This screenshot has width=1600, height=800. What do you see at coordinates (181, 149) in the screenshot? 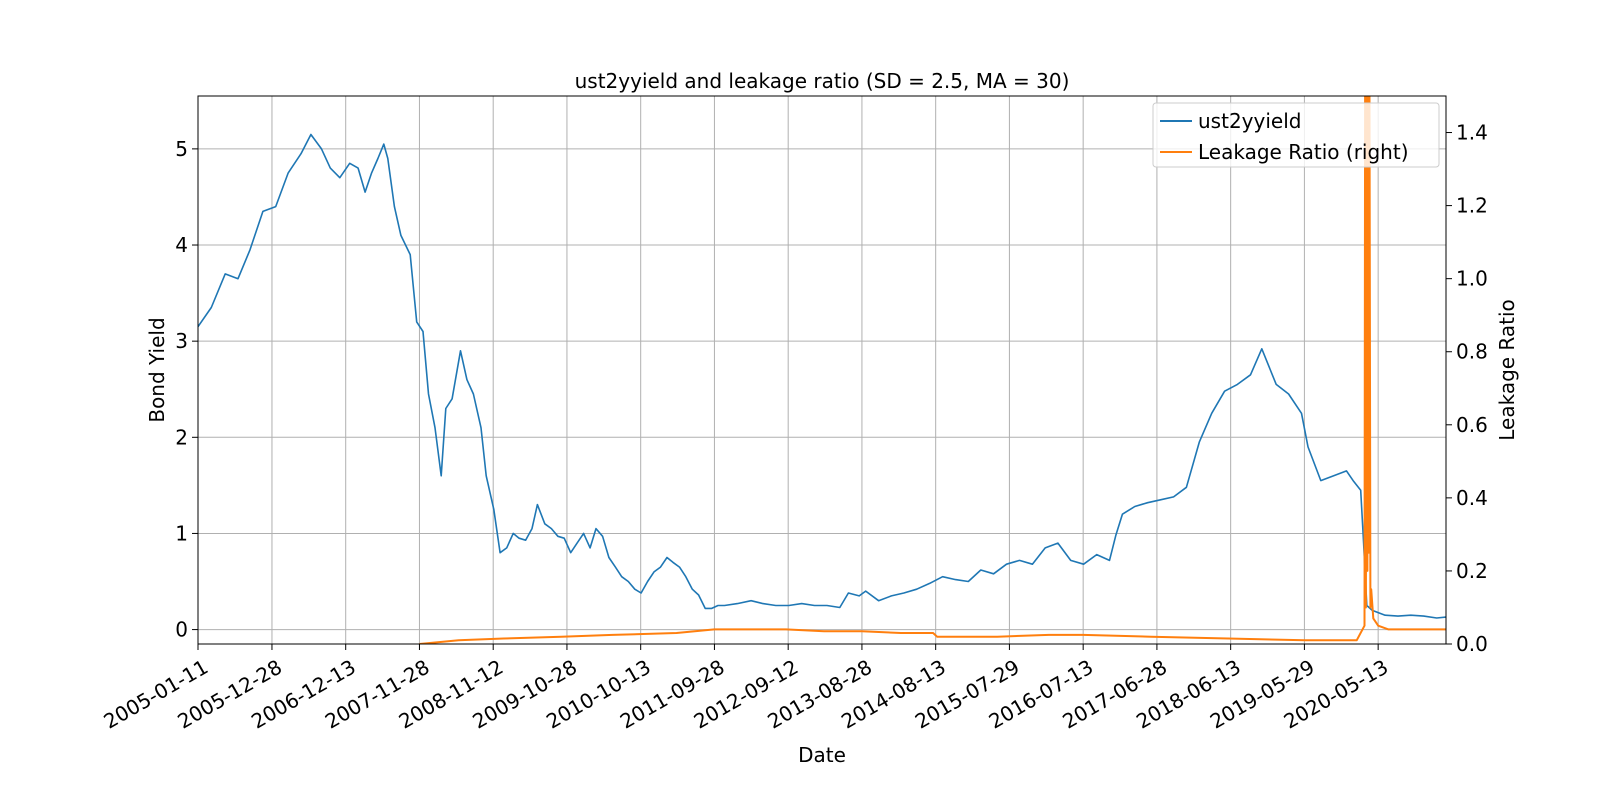
I see `y-tick-label: 5` at bounding box center [181, 149].